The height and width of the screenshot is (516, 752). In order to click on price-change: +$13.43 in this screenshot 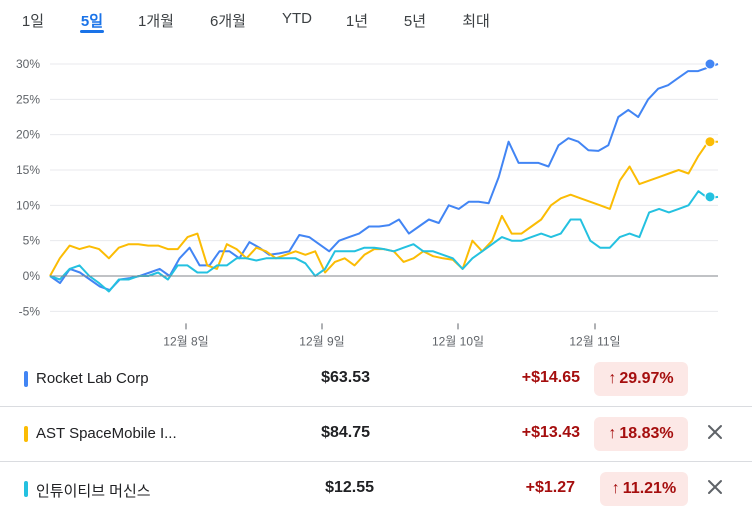, I will do `click(550, 432)`.